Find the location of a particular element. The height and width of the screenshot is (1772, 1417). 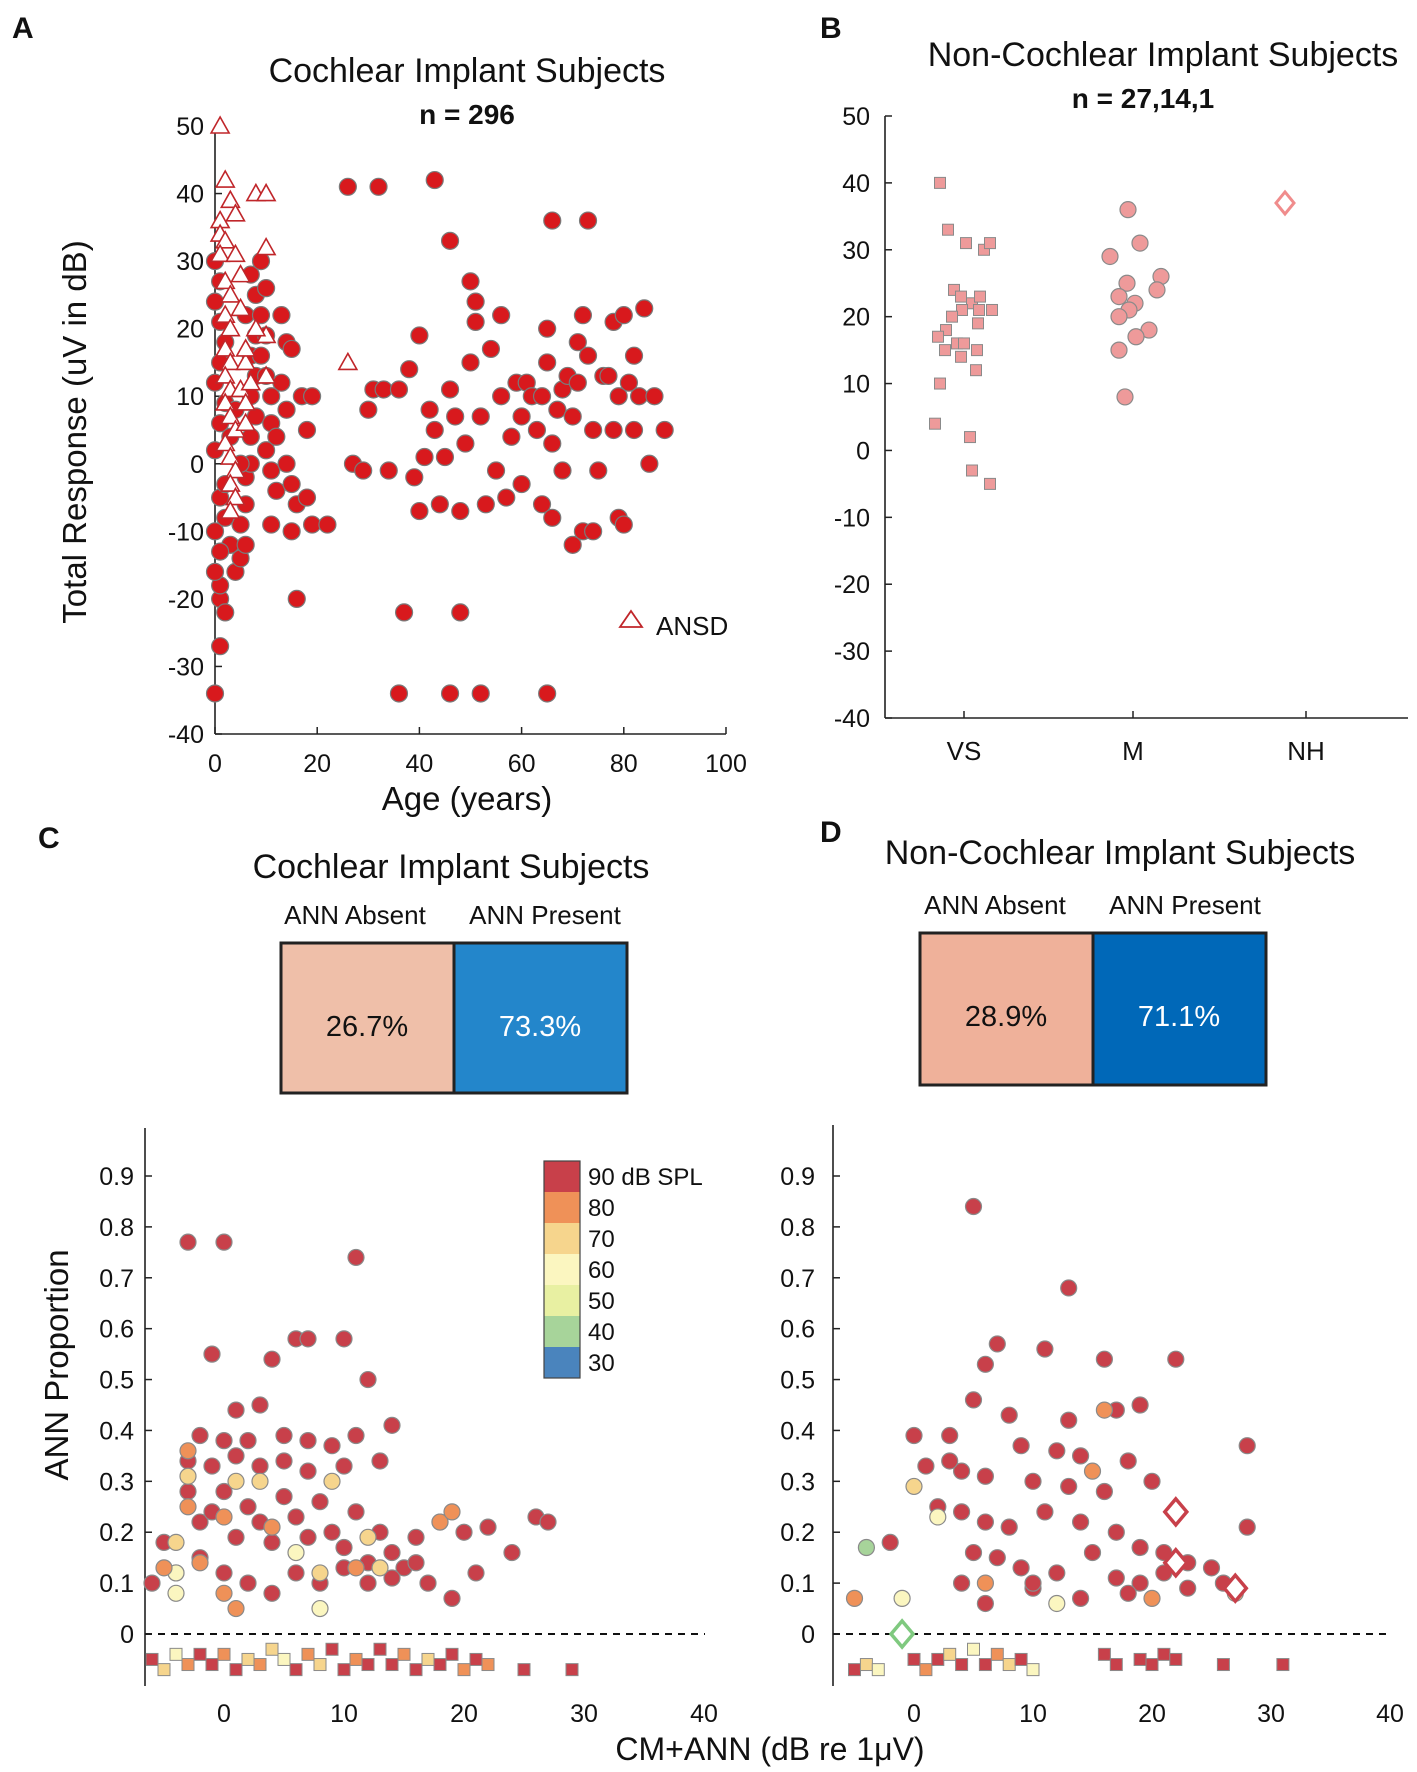

y-tick-label: 40 is located at coordinates (856, 184).